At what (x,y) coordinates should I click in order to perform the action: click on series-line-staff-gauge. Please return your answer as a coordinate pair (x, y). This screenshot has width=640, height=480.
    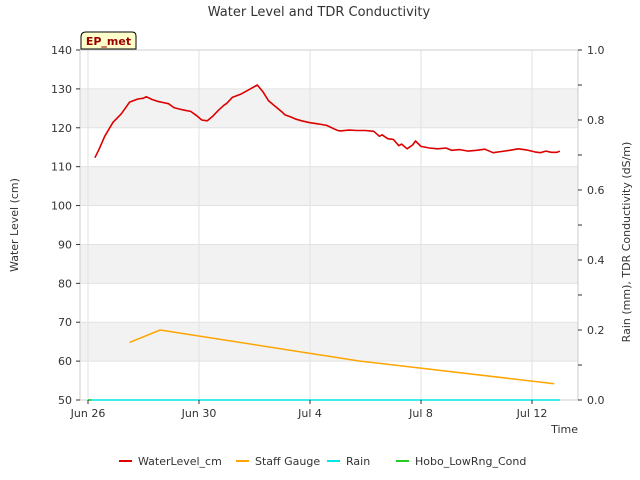
    Looking at the image, I should click on (342, 357).